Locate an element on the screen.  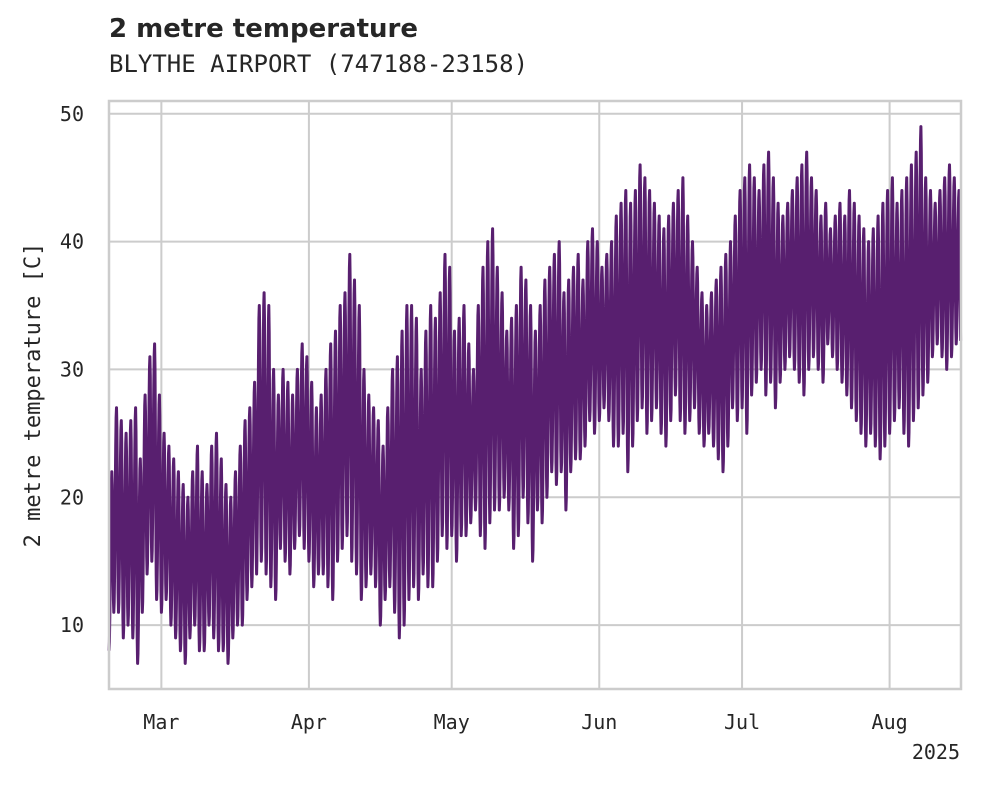
y-tick-label: 30 is located at coordinates (72, 369).